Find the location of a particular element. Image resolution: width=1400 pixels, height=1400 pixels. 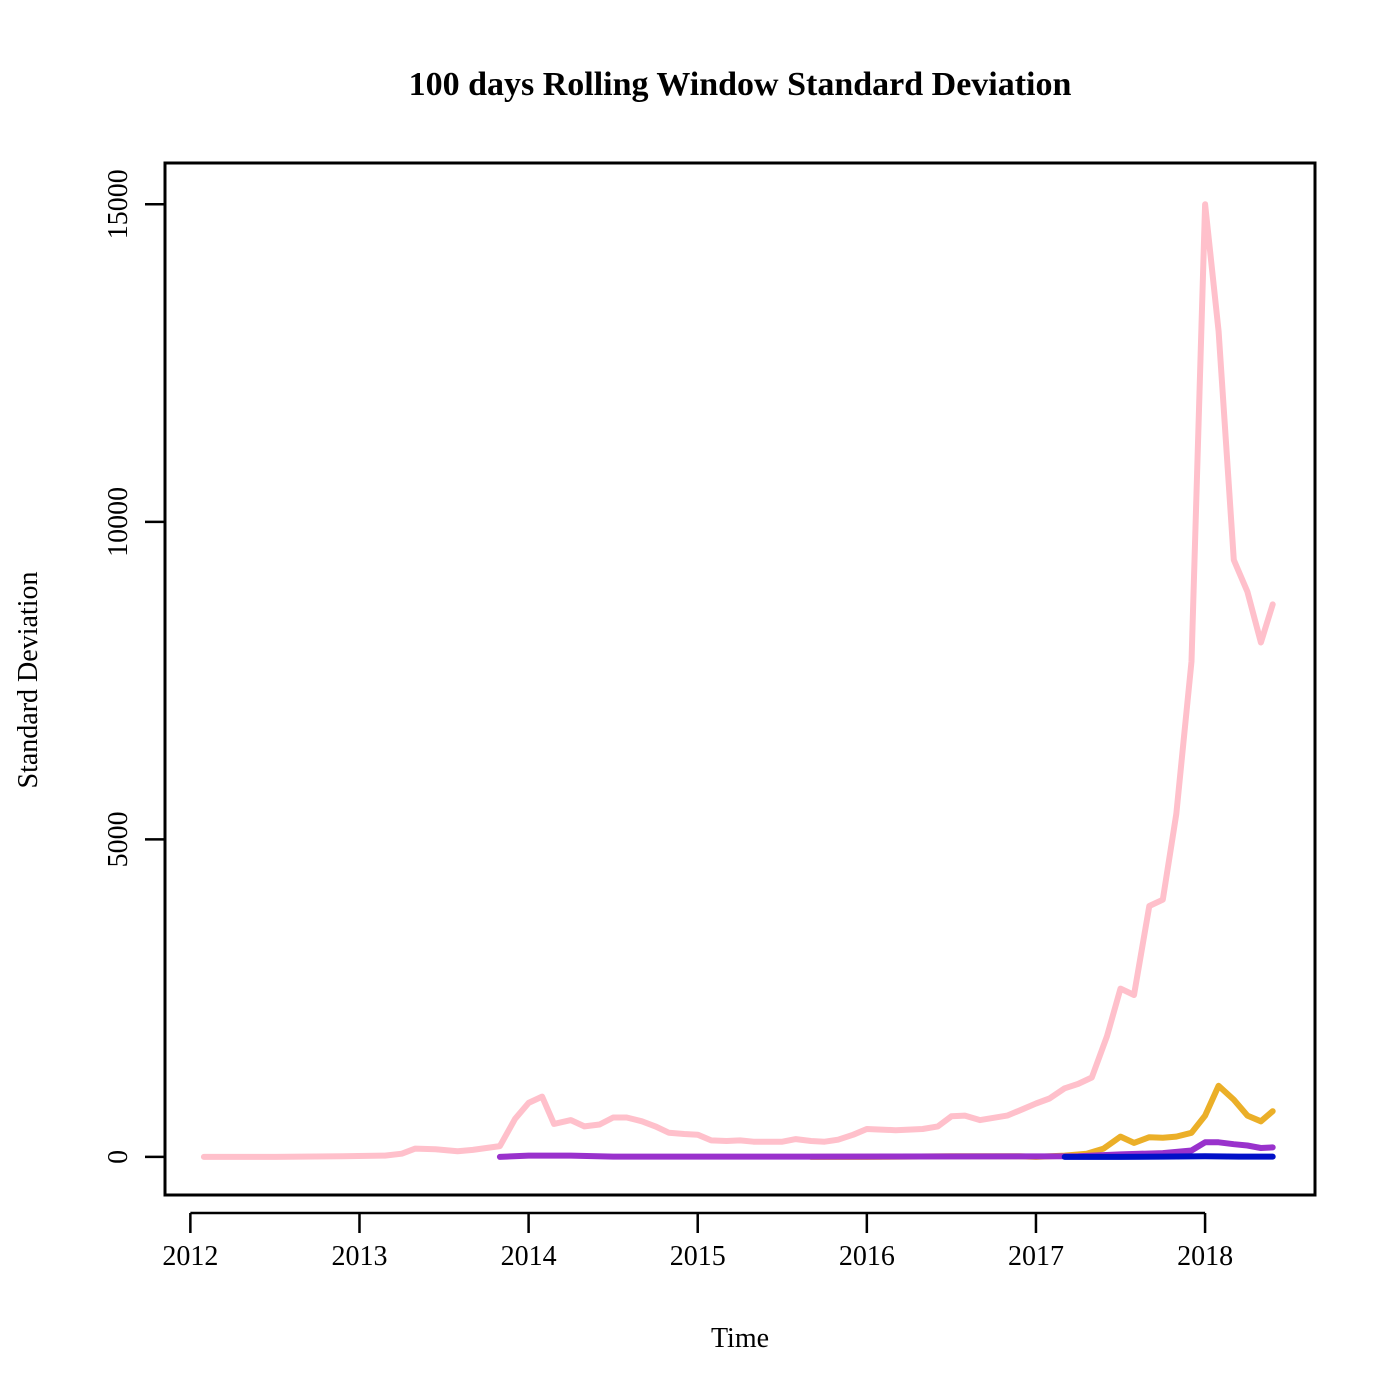

x-tick-label: 2018 is located at coordinates (1205, 1256).